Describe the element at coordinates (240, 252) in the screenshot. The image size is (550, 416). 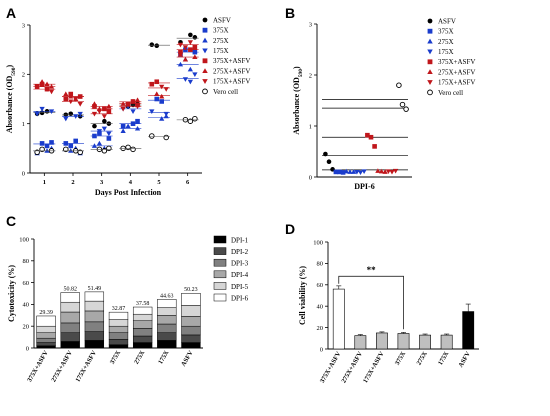
I see `legend-label-dpi-2: DPI-2` at that location.